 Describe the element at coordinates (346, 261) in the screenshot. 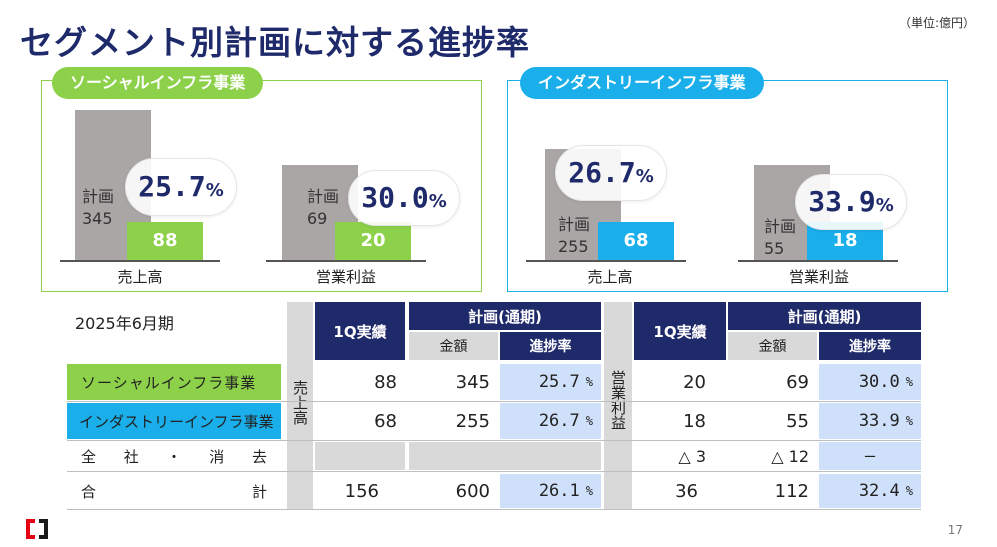

I see `chart1-op-axis` at that location.